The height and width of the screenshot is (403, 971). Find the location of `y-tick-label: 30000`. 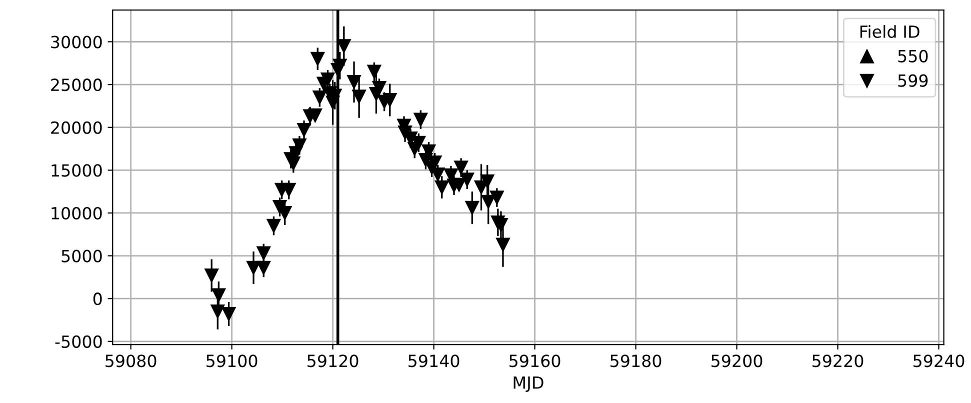

y-tick-label: 30000 is located at coordinates (76, 42).